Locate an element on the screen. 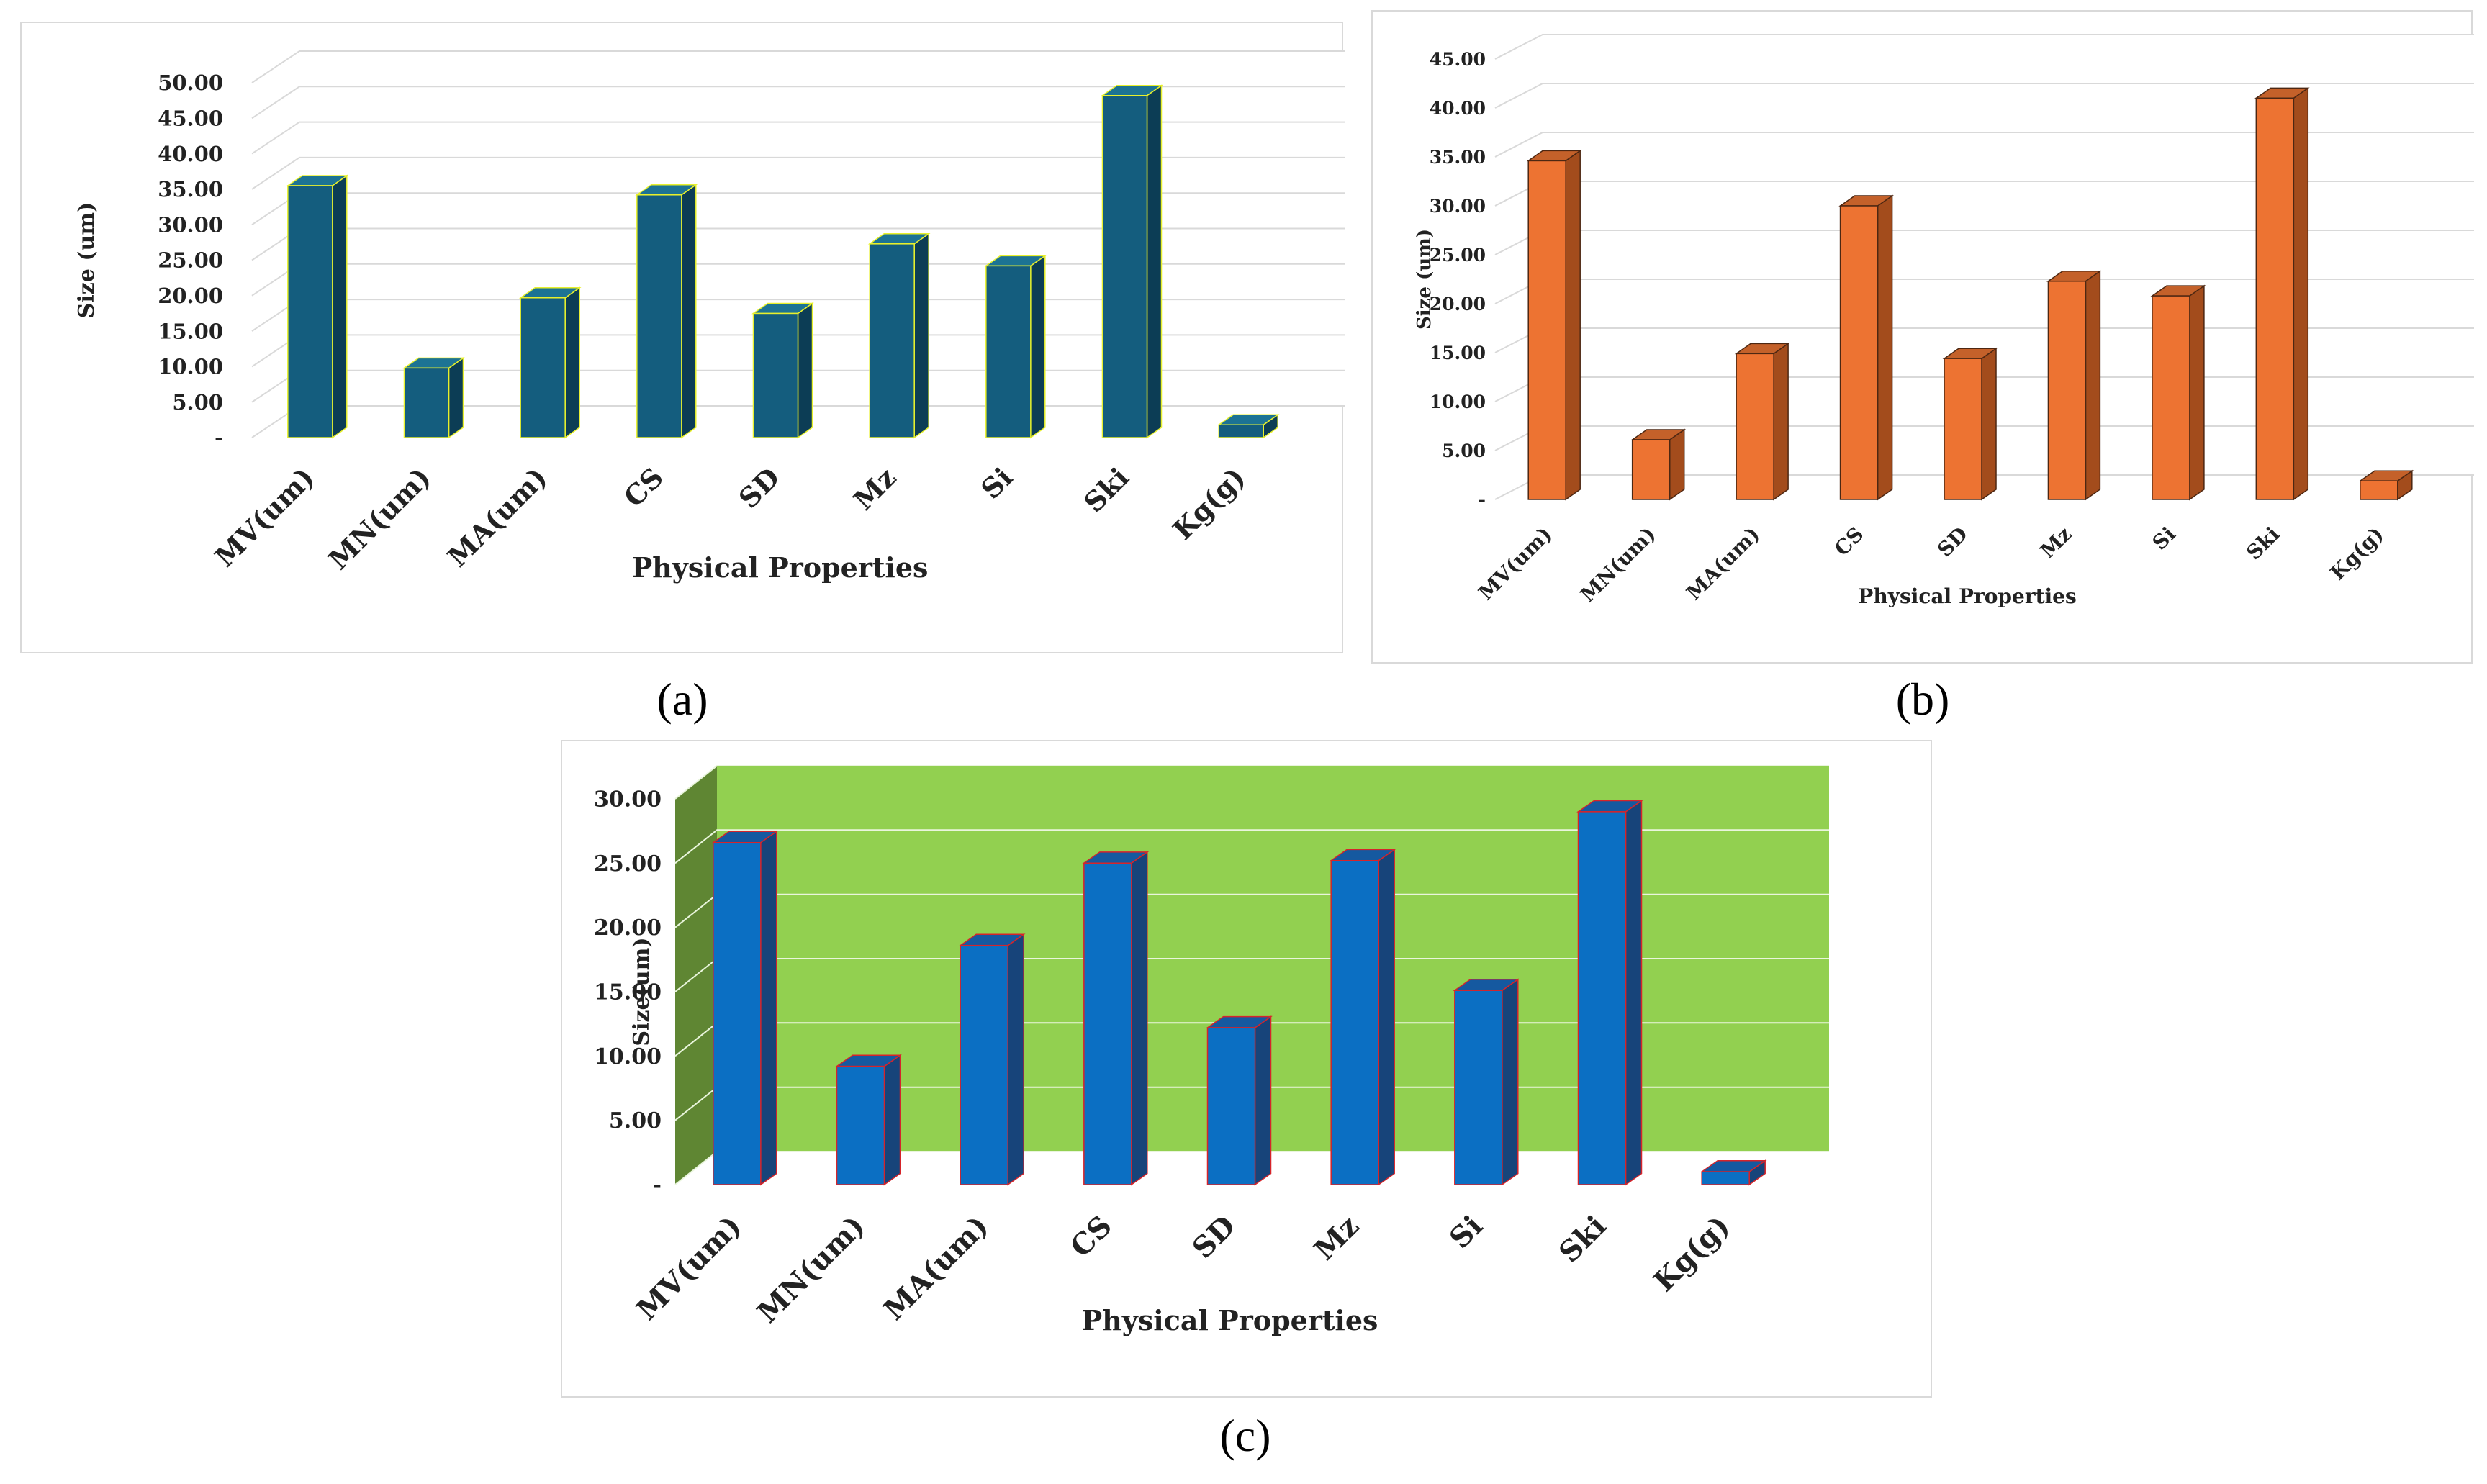 The width and height of the screenshot is (2487, 1484). y-tick-label: 25.00 is located at coordinates (1458, 255).